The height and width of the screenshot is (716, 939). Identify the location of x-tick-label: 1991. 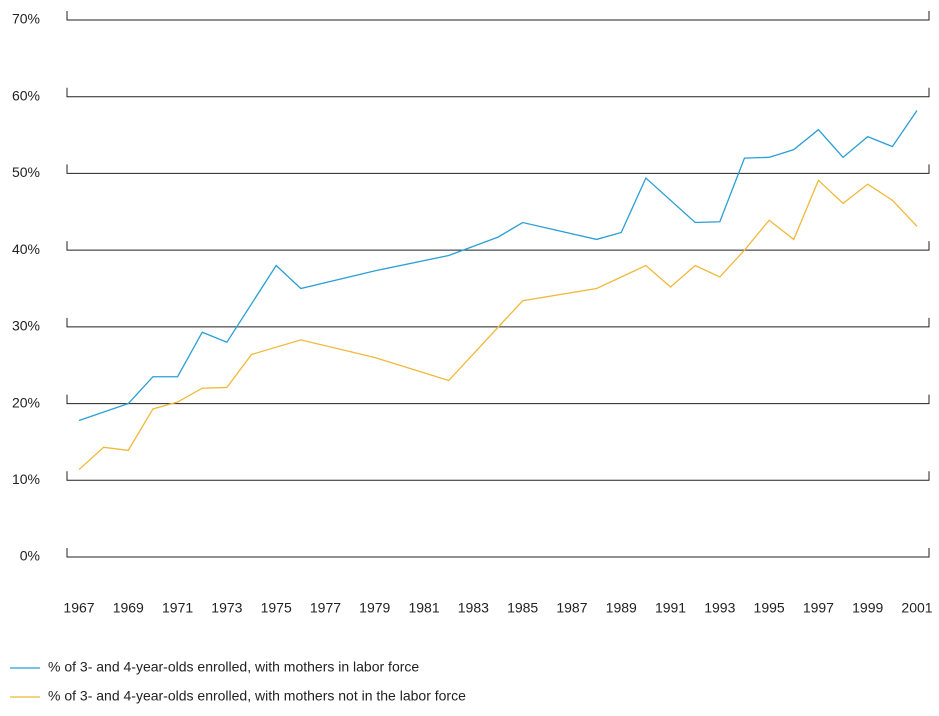
(670, 608).